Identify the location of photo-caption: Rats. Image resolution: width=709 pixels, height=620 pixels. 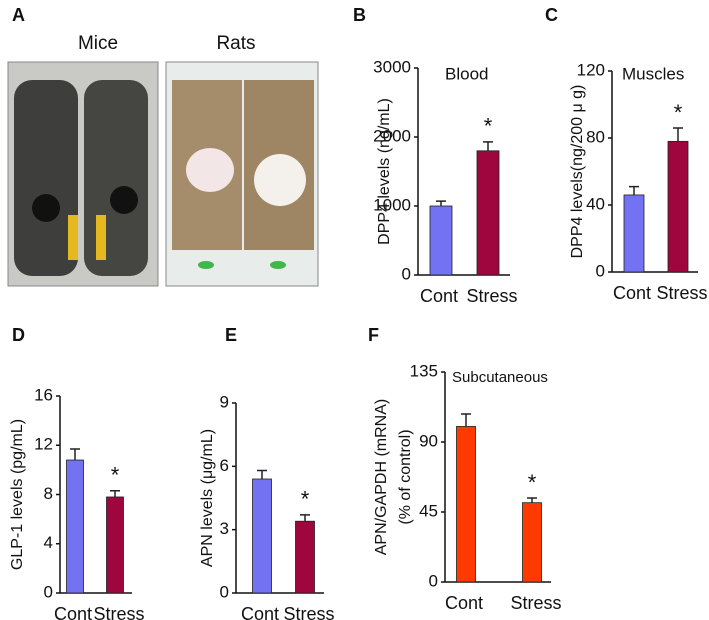
(235, 43).